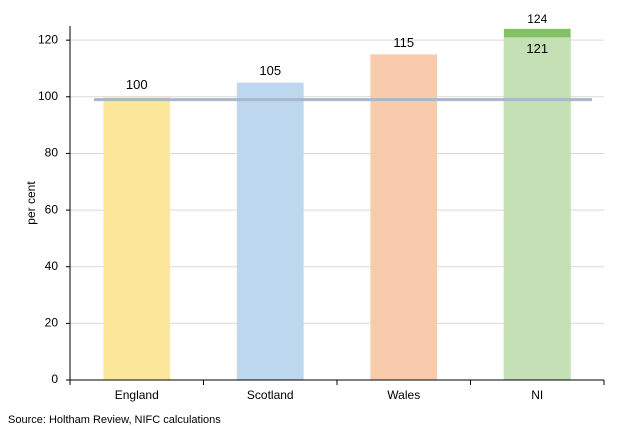 The height and width of the screenshot is (426, 620). Describe the element at coordinates (537, 48) in the screenshot. I see `value-label: 121` at that location.